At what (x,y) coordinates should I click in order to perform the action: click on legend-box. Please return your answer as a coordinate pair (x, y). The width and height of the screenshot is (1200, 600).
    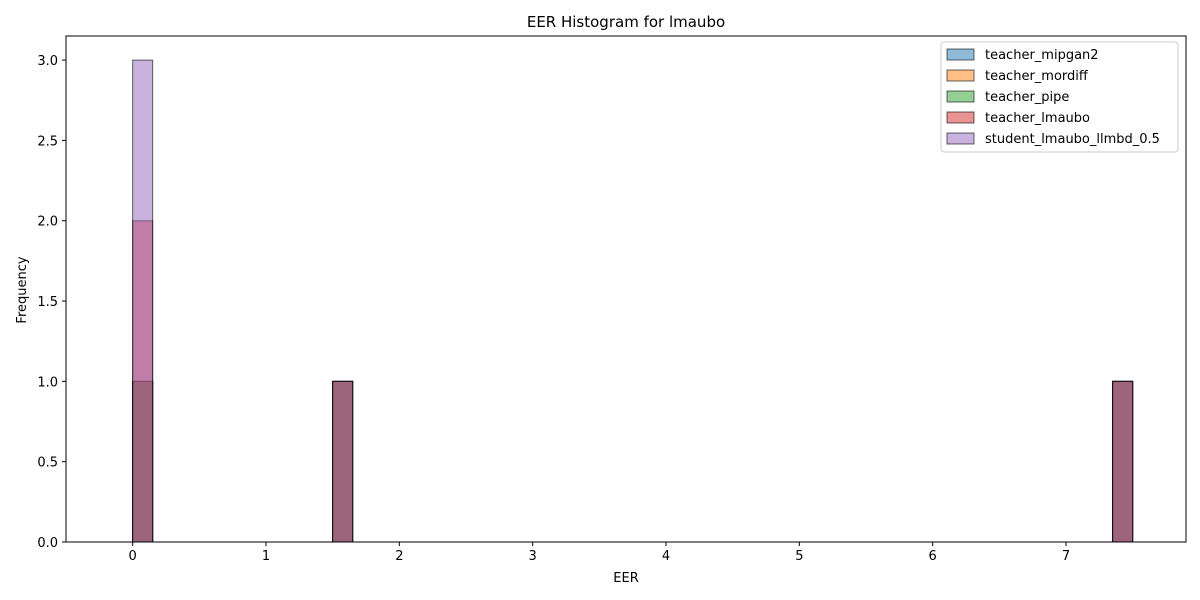
    Looking at the image, I should click on (1059, 97).